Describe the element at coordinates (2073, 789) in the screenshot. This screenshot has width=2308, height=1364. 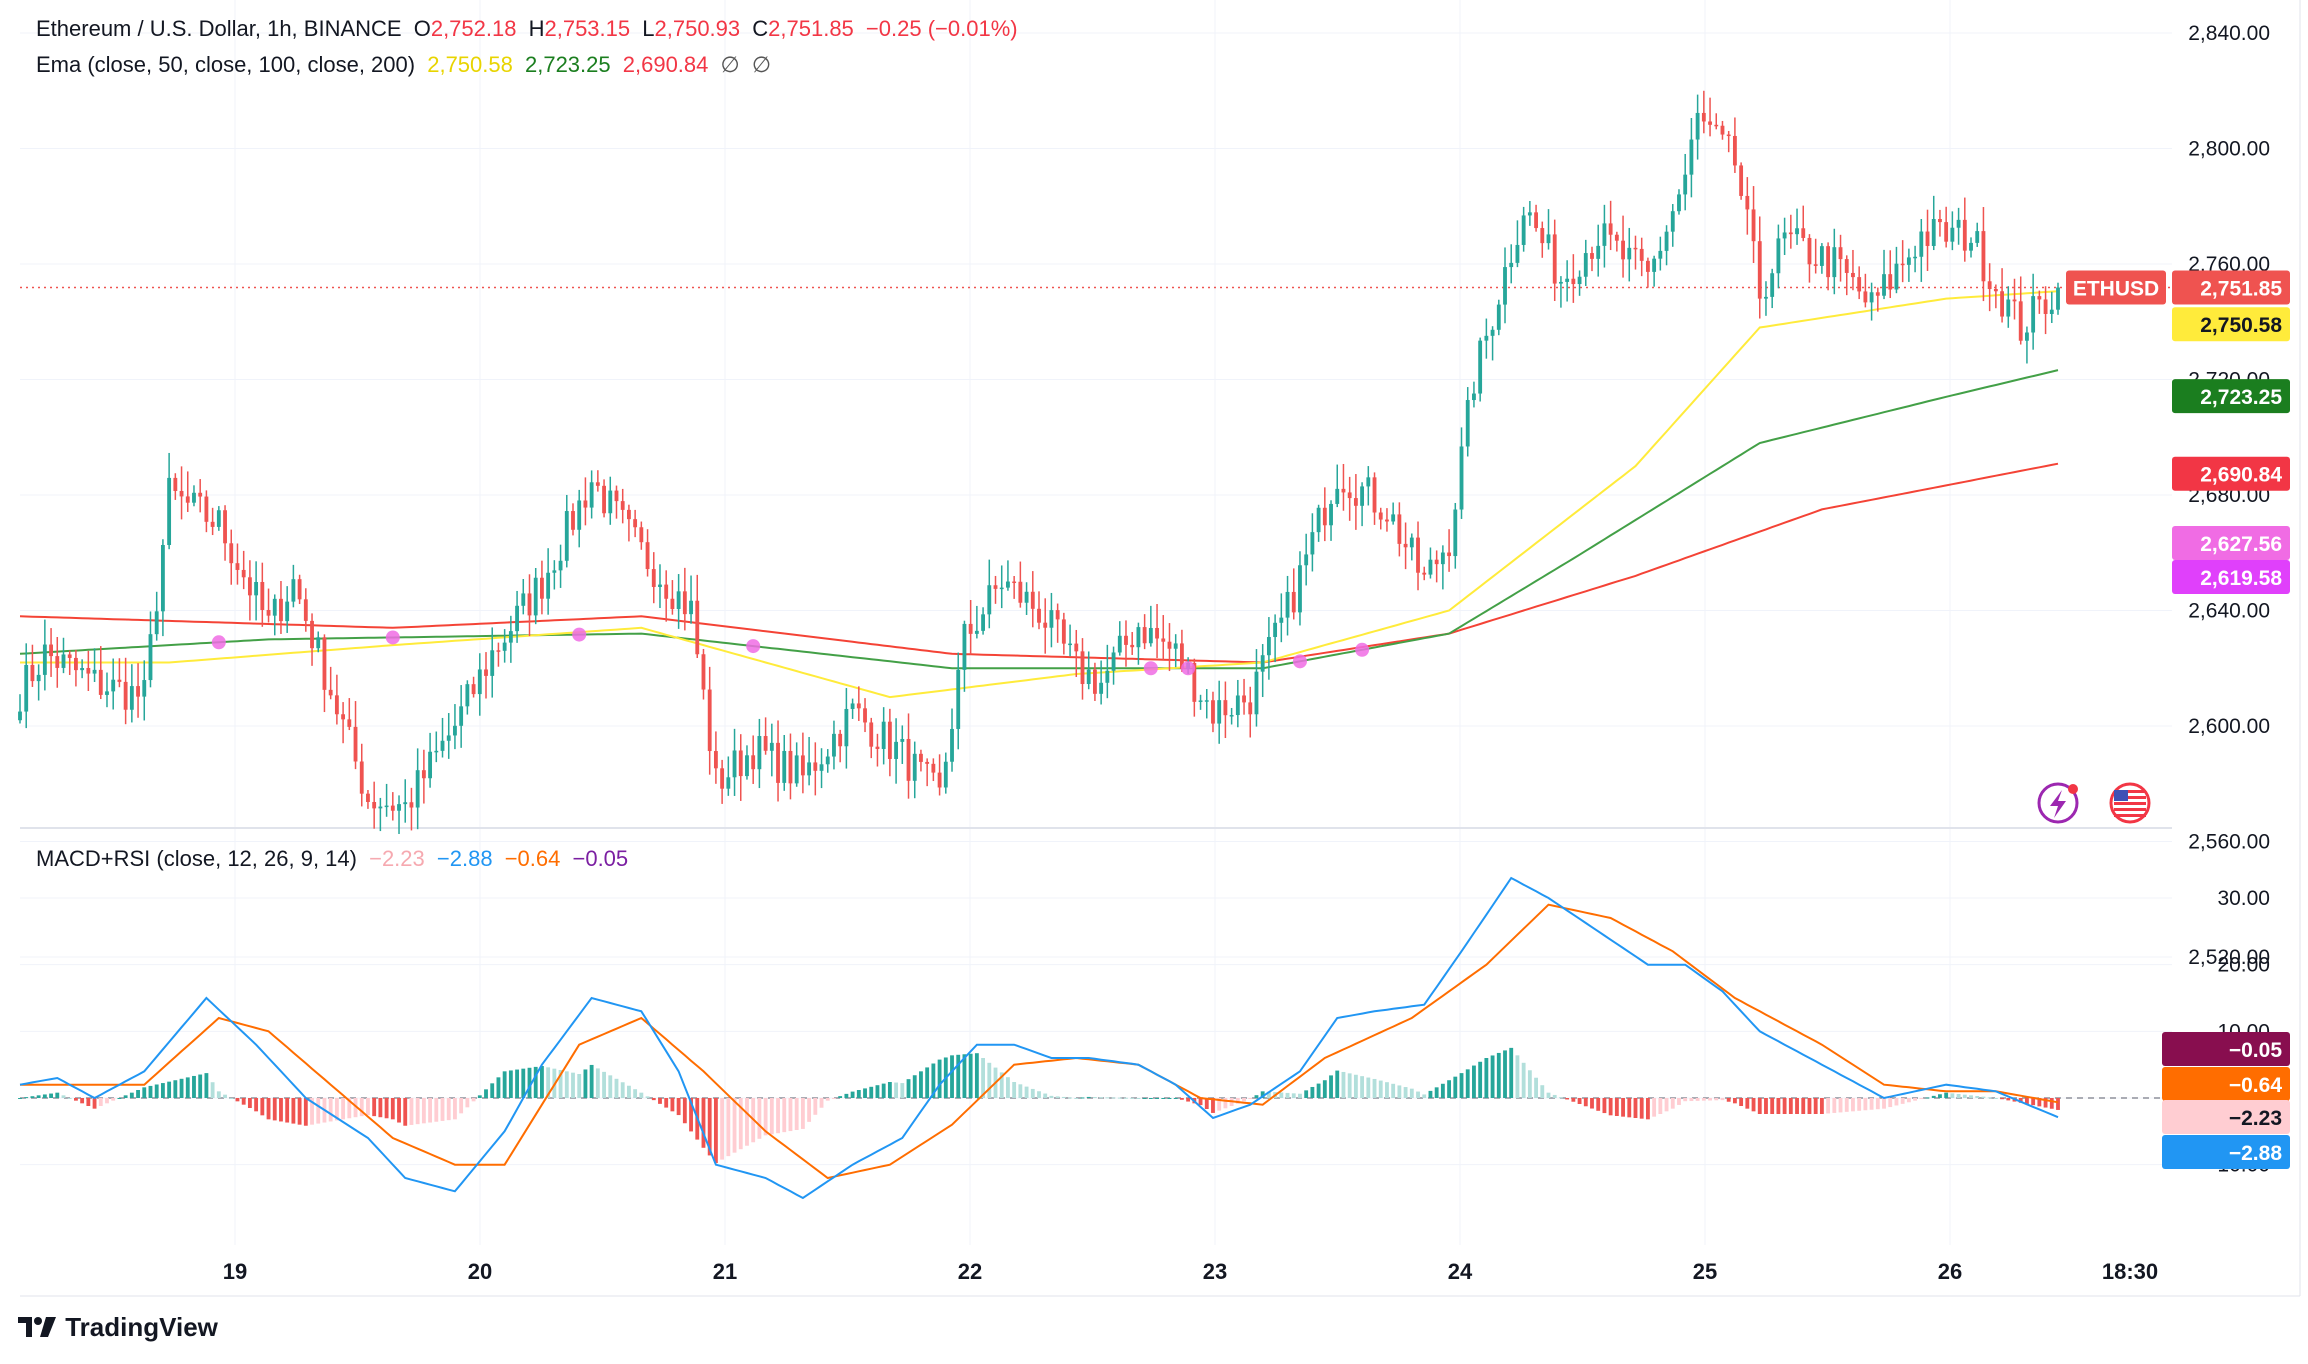
I see `flash-icon-dot` at that location.